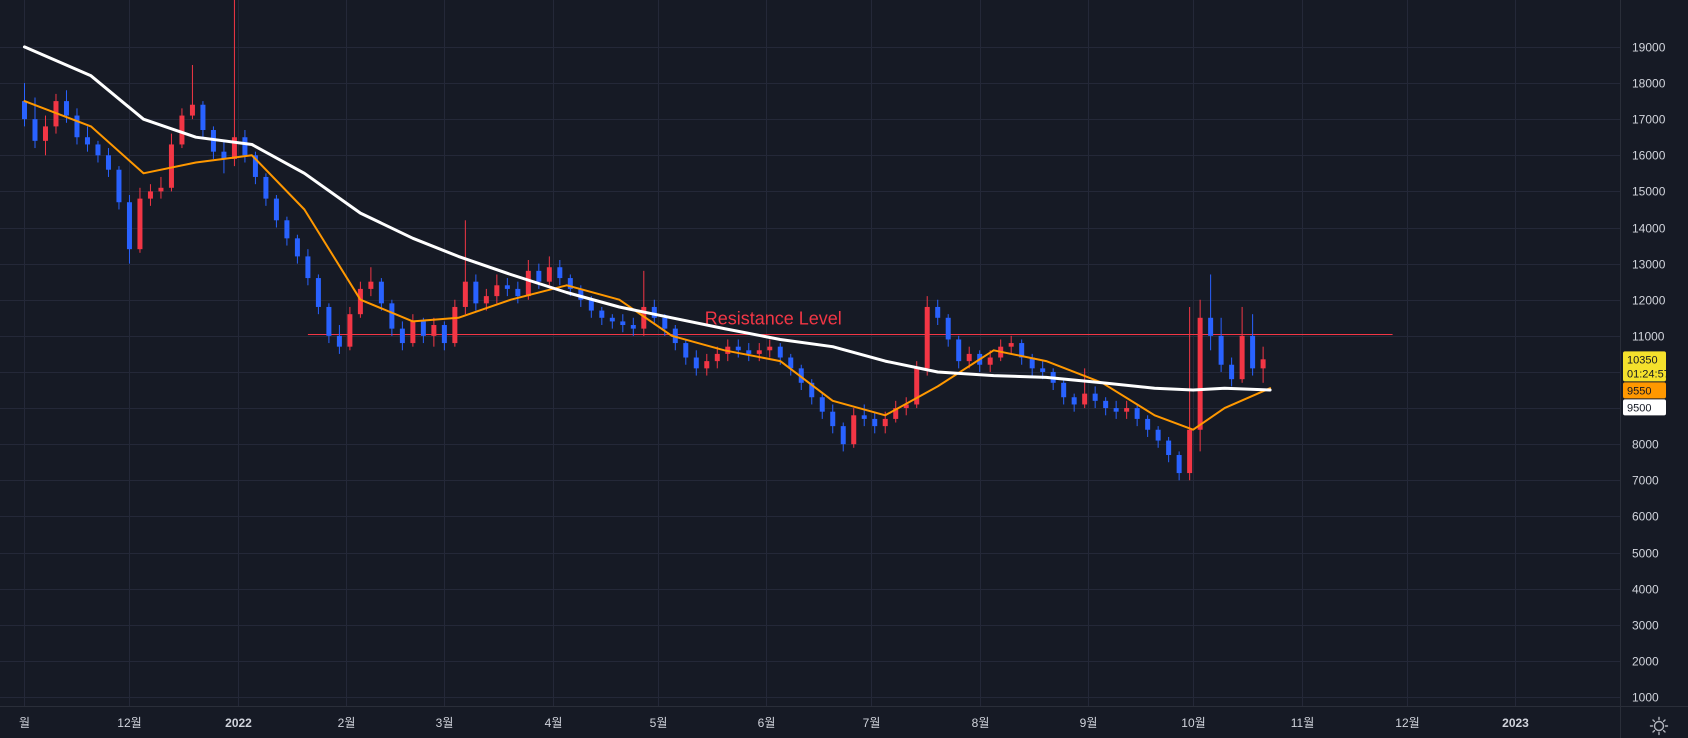  I want to click on x-tick-label: 5월, so click(659, 723).